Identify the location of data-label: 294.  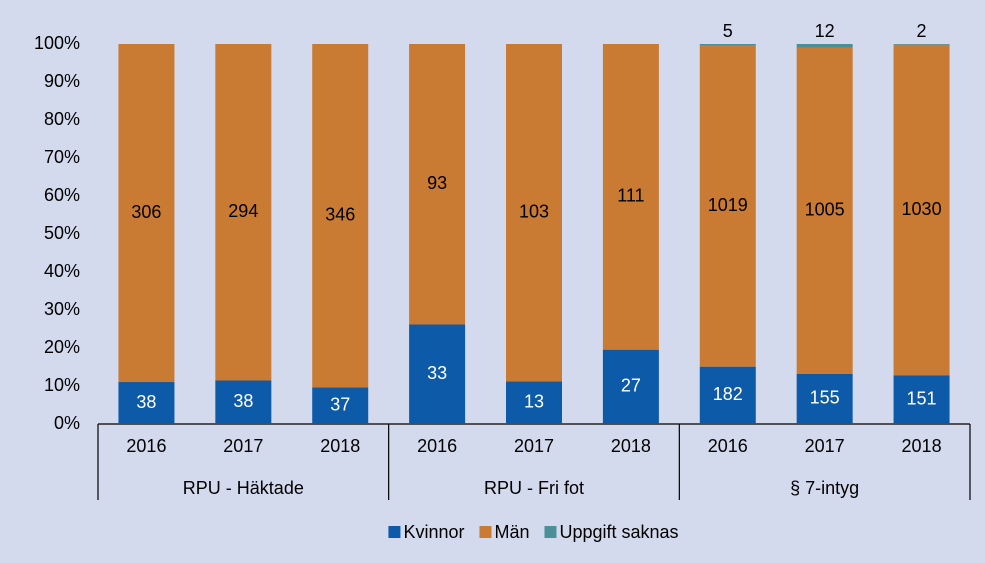
(243, 211).